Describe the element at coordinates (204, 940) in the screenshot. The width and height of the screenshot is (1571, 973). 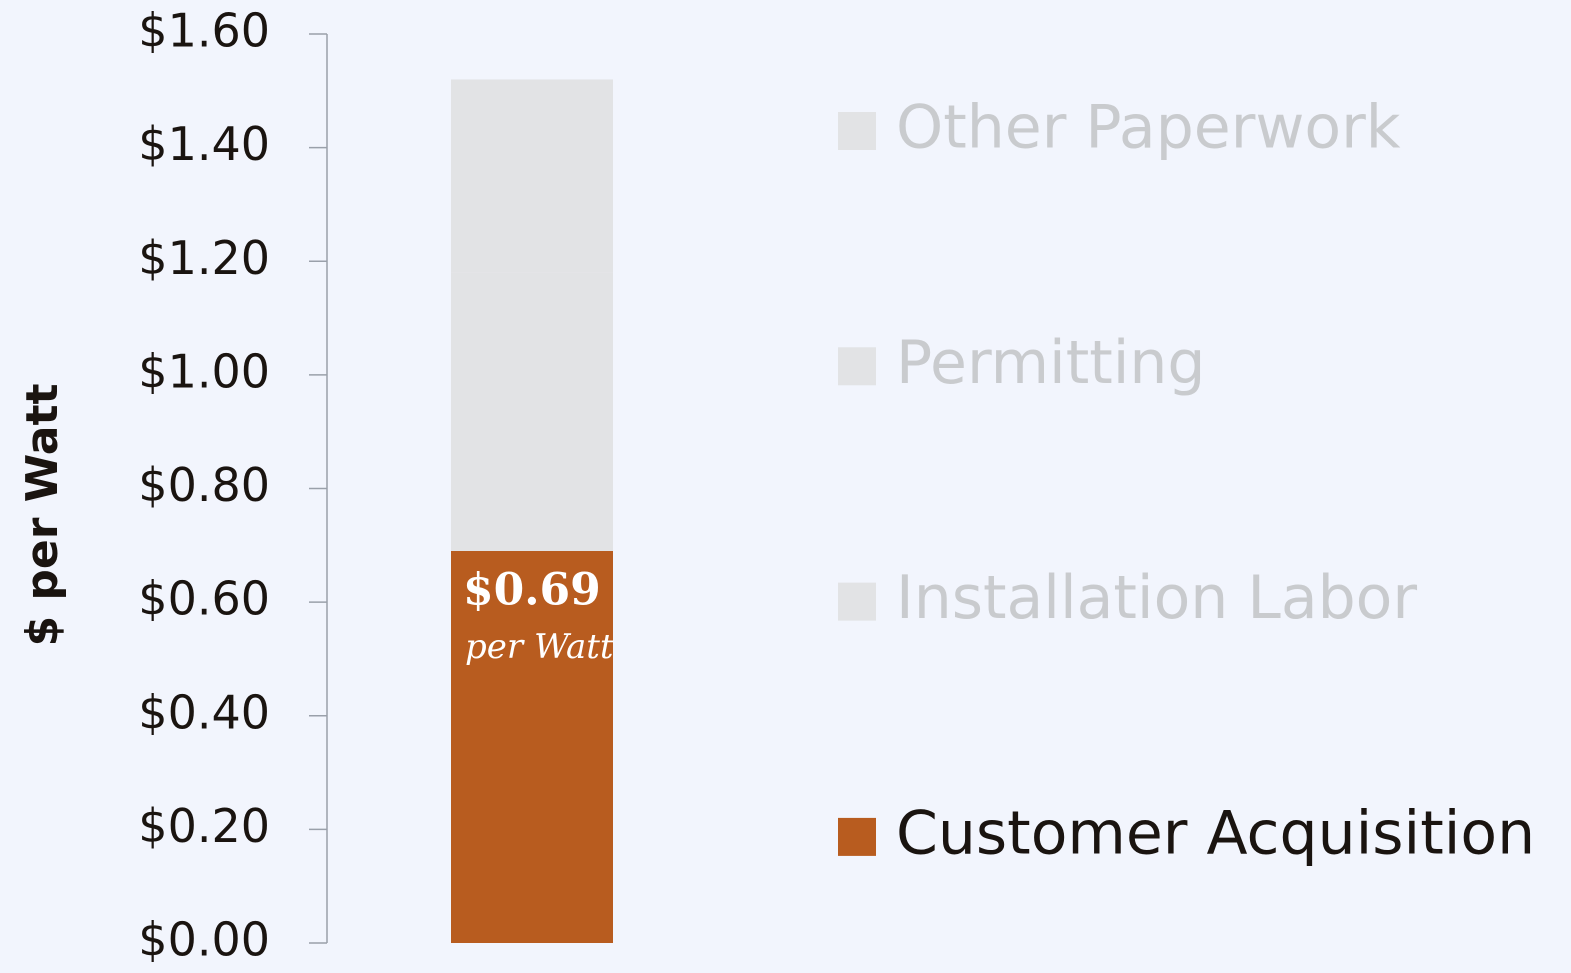
I see `y-tick-label: $0.00` at that location.